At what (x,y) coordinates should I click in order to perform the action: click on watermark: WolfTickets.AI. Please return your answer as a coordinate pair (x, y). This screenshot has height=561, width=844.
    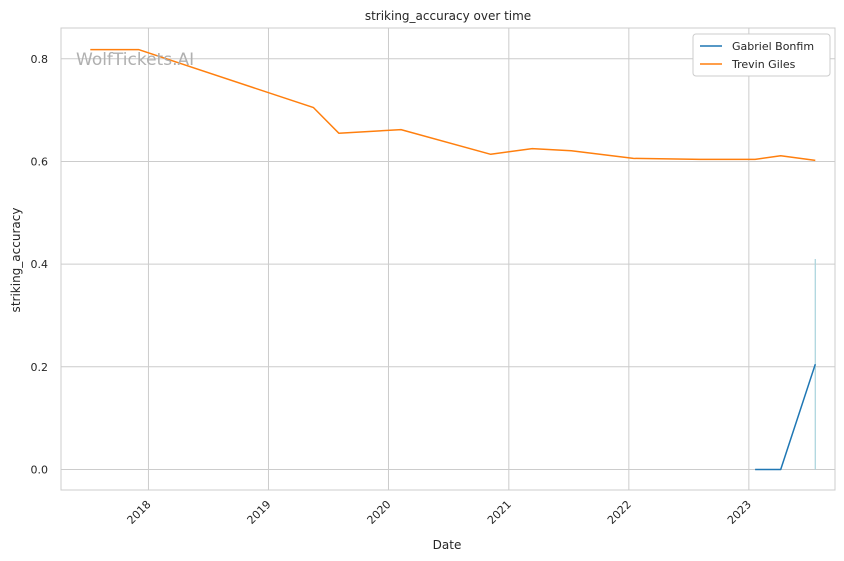
    Looking at the image, I should click on (135, 60).